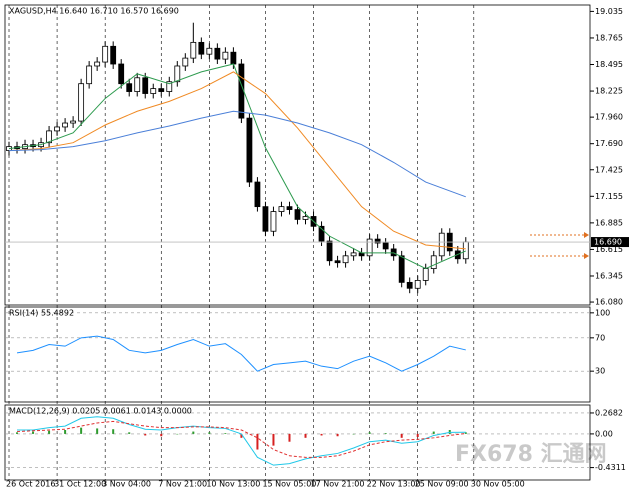 Image resolution: width=630 pixels, height=490 pixels. What do you see at coordinates (442, 484) in the screenshot?
I see `x-tick-label: 25 Nov 09:00` at bounding box center [442, 484].